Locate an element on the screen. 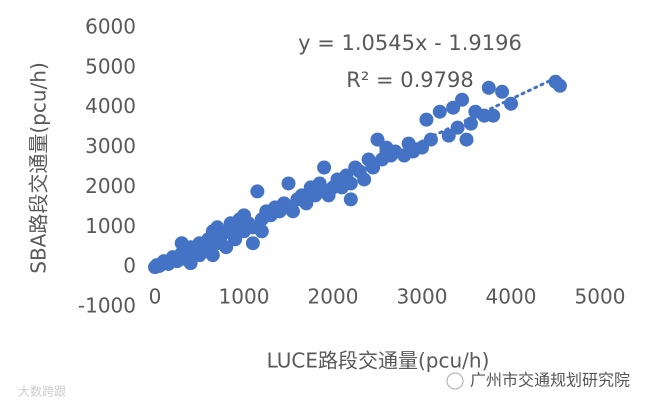 This screenshot has height=409, width=656. x-tick-label: 1000 is located at coordinates (244, 297).